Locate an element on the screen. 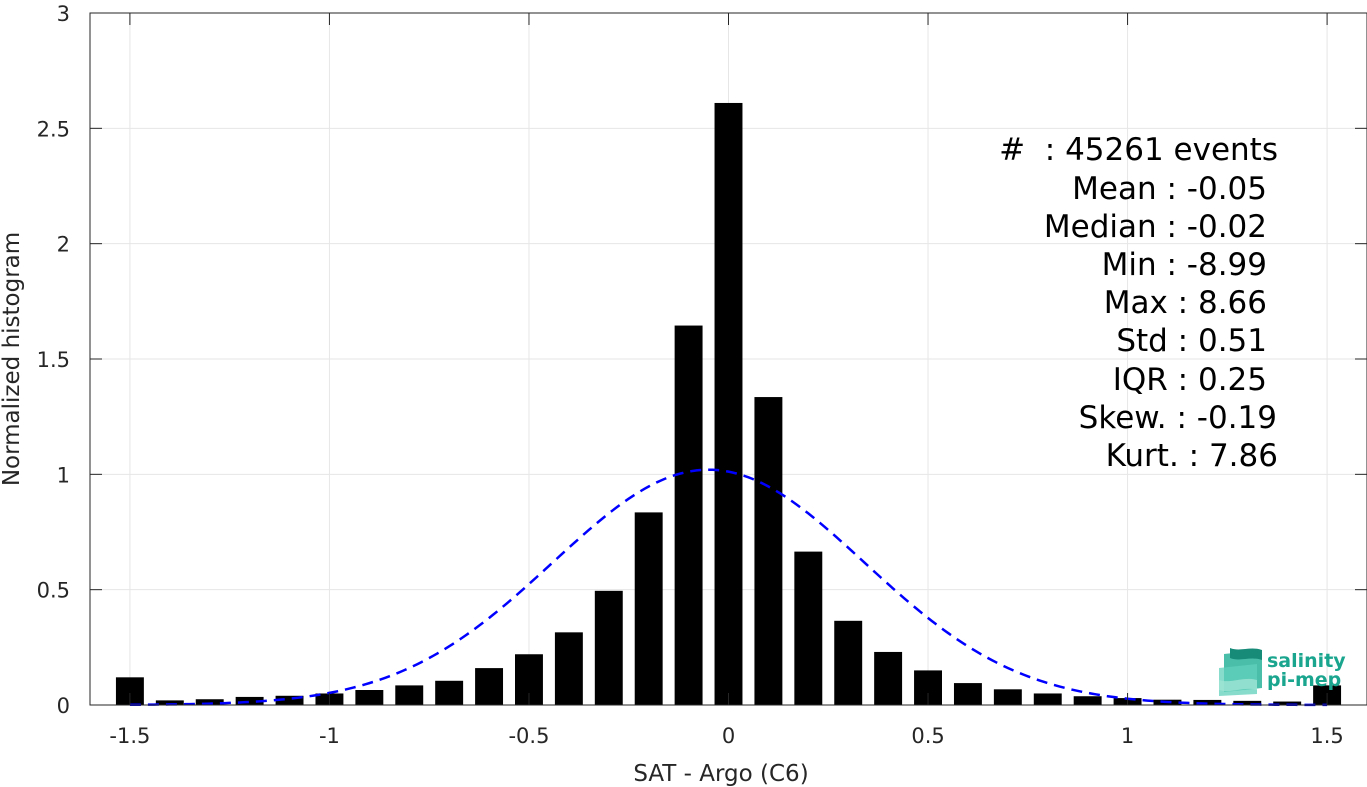  x-tick-label: 0.5 is located at coordinates (927, 736).